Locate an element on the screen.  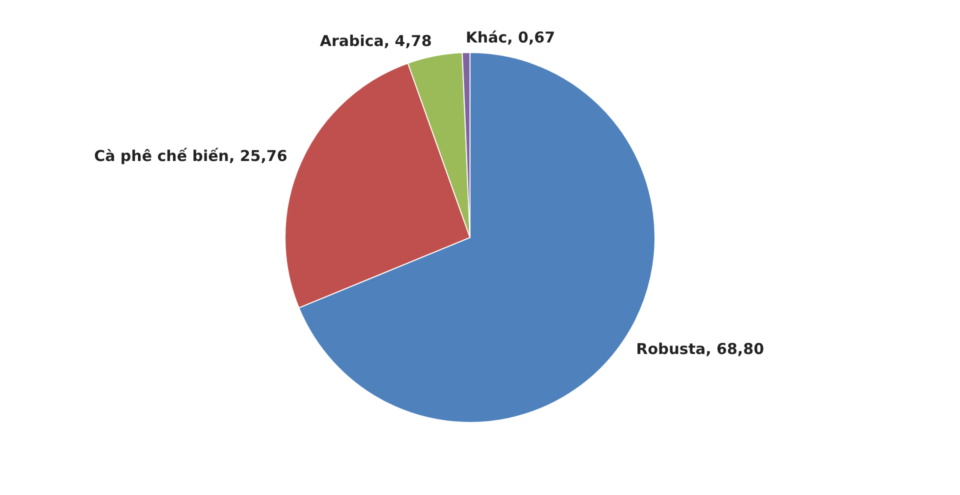
slice-label: Robusta, 68,80 is located at coordinates (700, 349).